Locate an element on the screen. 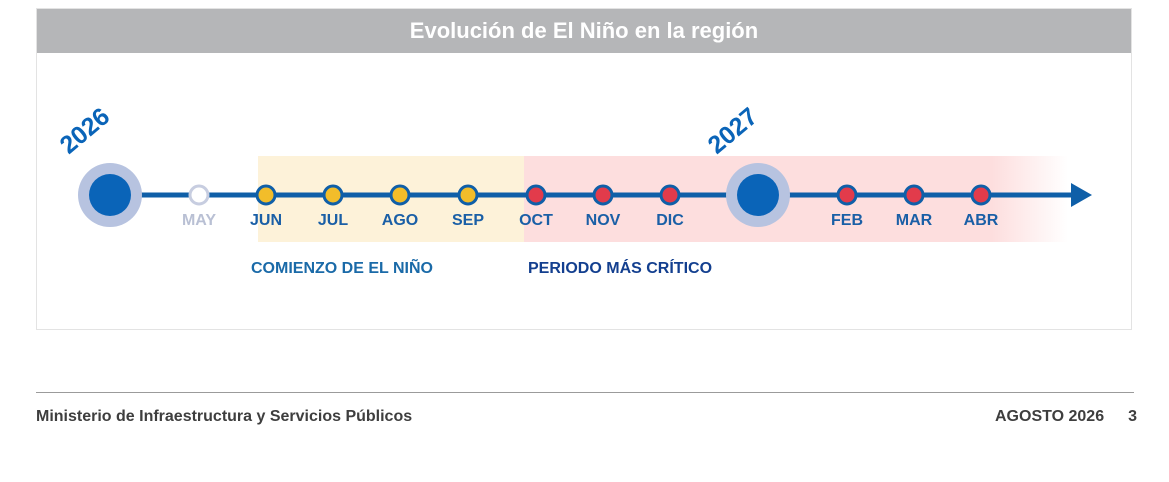 Image resolution: width=1169 pixels, height=482 pixels. month-dot-jul is located at coordinates (333, 195).